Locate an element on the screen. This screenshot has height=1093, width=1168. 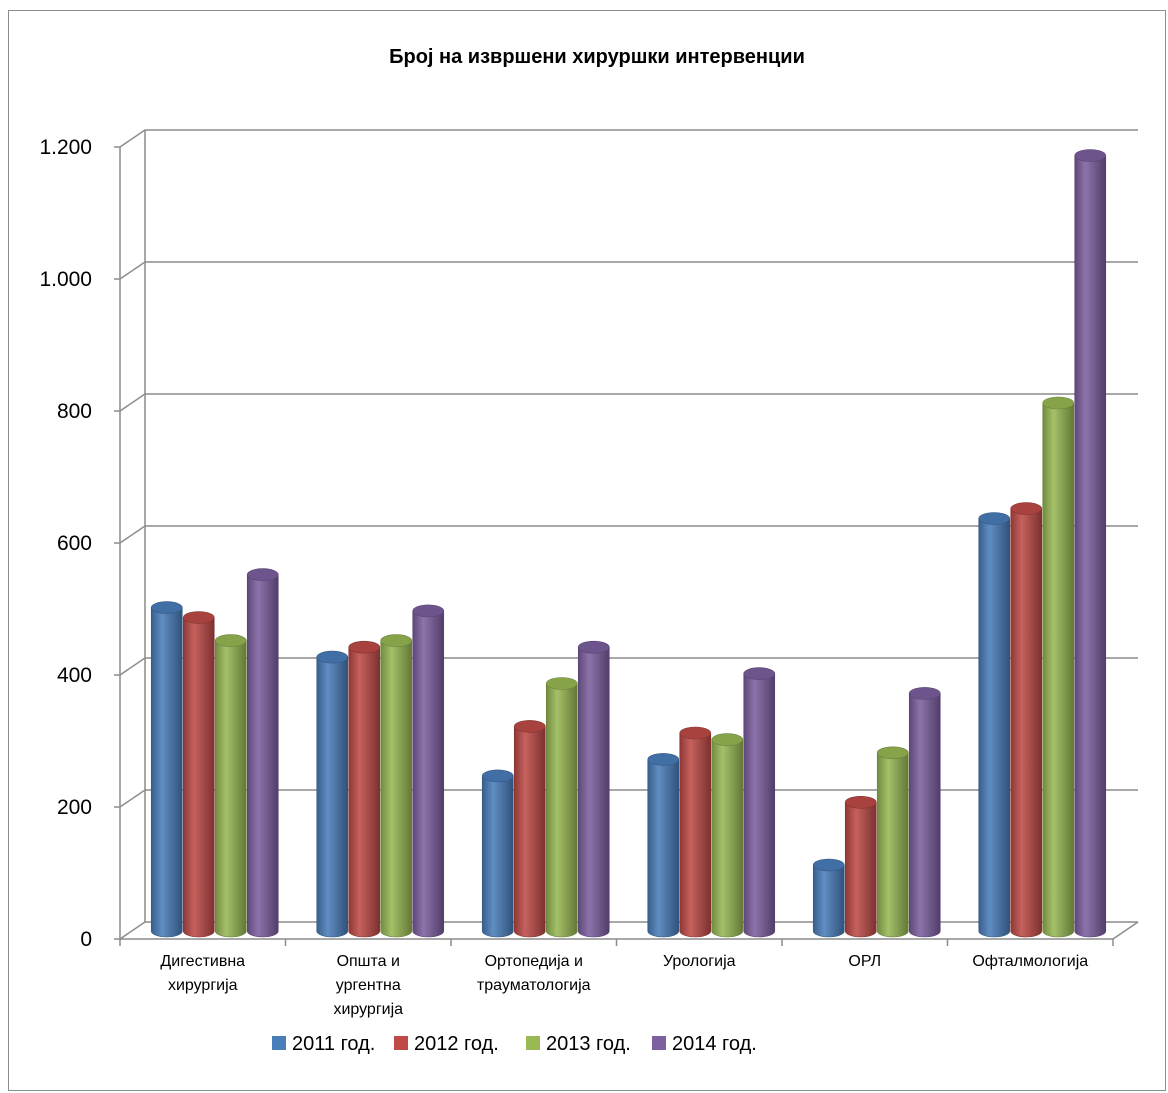
y-tick-label: 0 is located at coordinates (86, 939).